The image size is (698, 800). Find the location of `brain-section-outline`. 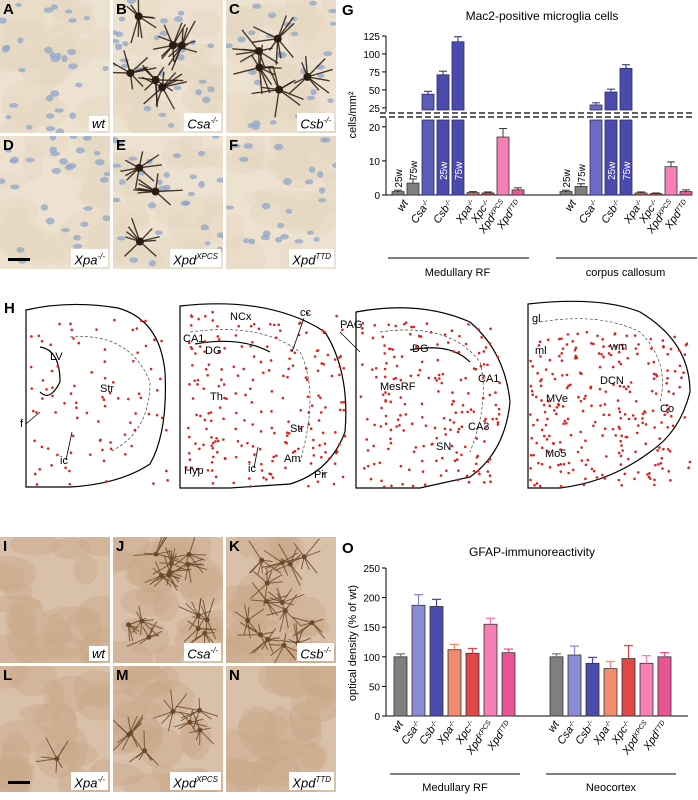

brain-section-outline is located at coordinates (609, 394).